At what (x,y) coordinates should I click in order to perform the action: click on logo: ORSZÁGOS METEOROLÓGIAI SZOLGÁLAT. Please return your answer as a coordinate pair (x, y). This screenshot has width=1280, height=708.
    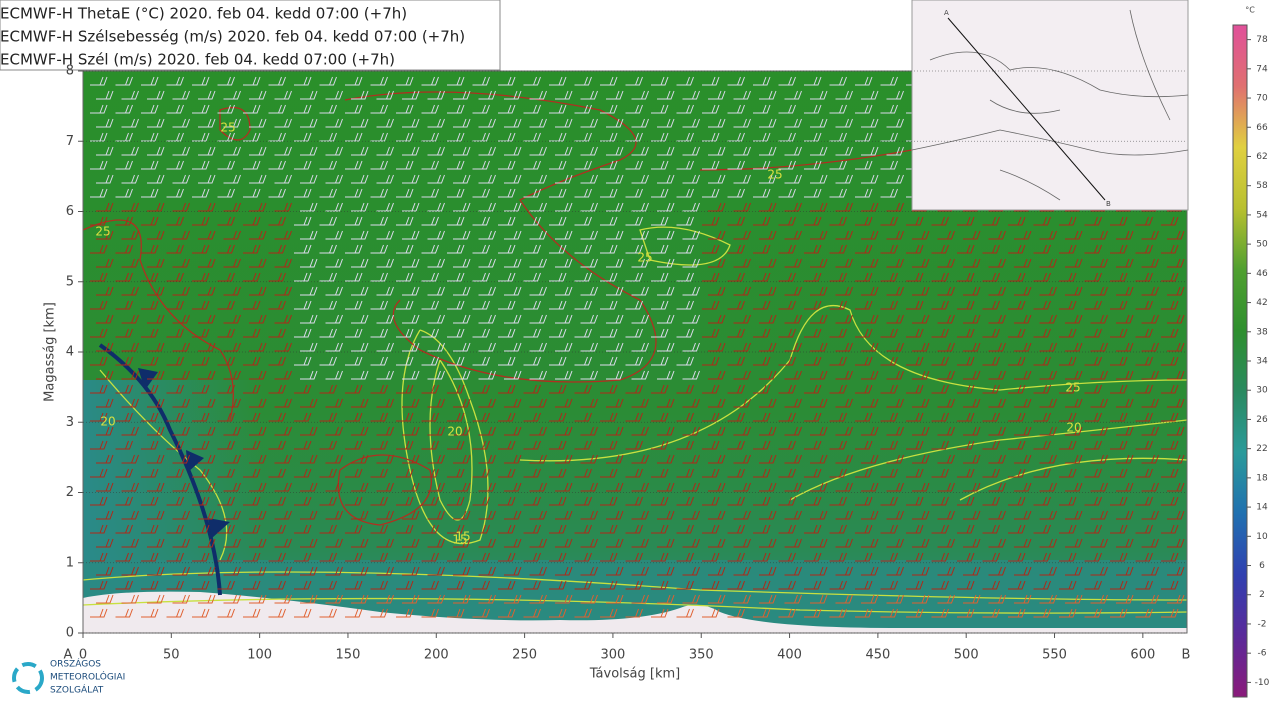
    Looking at the image, I should click on (68, 677).